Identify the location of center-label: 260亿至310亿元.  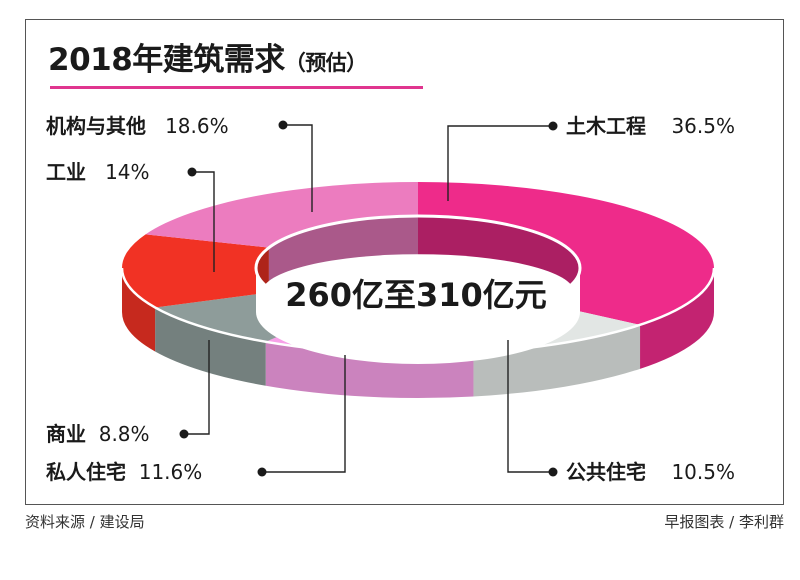
(416, 295).